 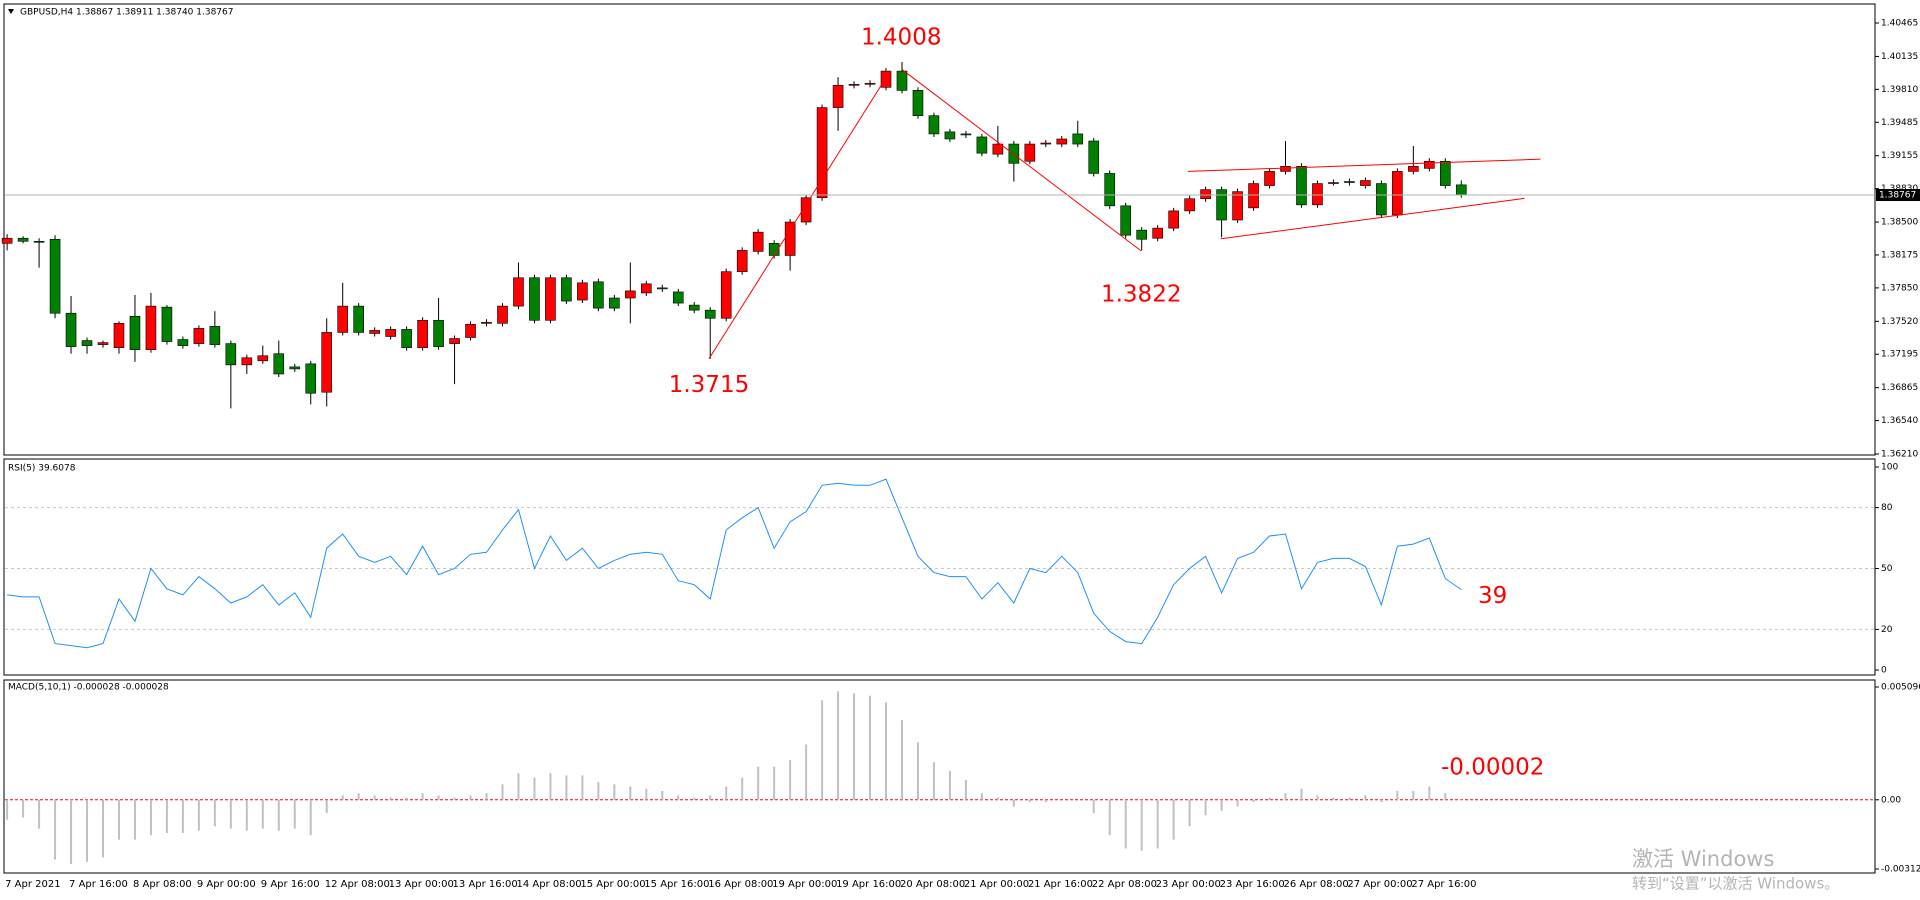 What do you see at coordinates (42, 469) in the screenshot?
I see `indicator-title: RSI(5) 39.6078` at bounding box center [42, 469].